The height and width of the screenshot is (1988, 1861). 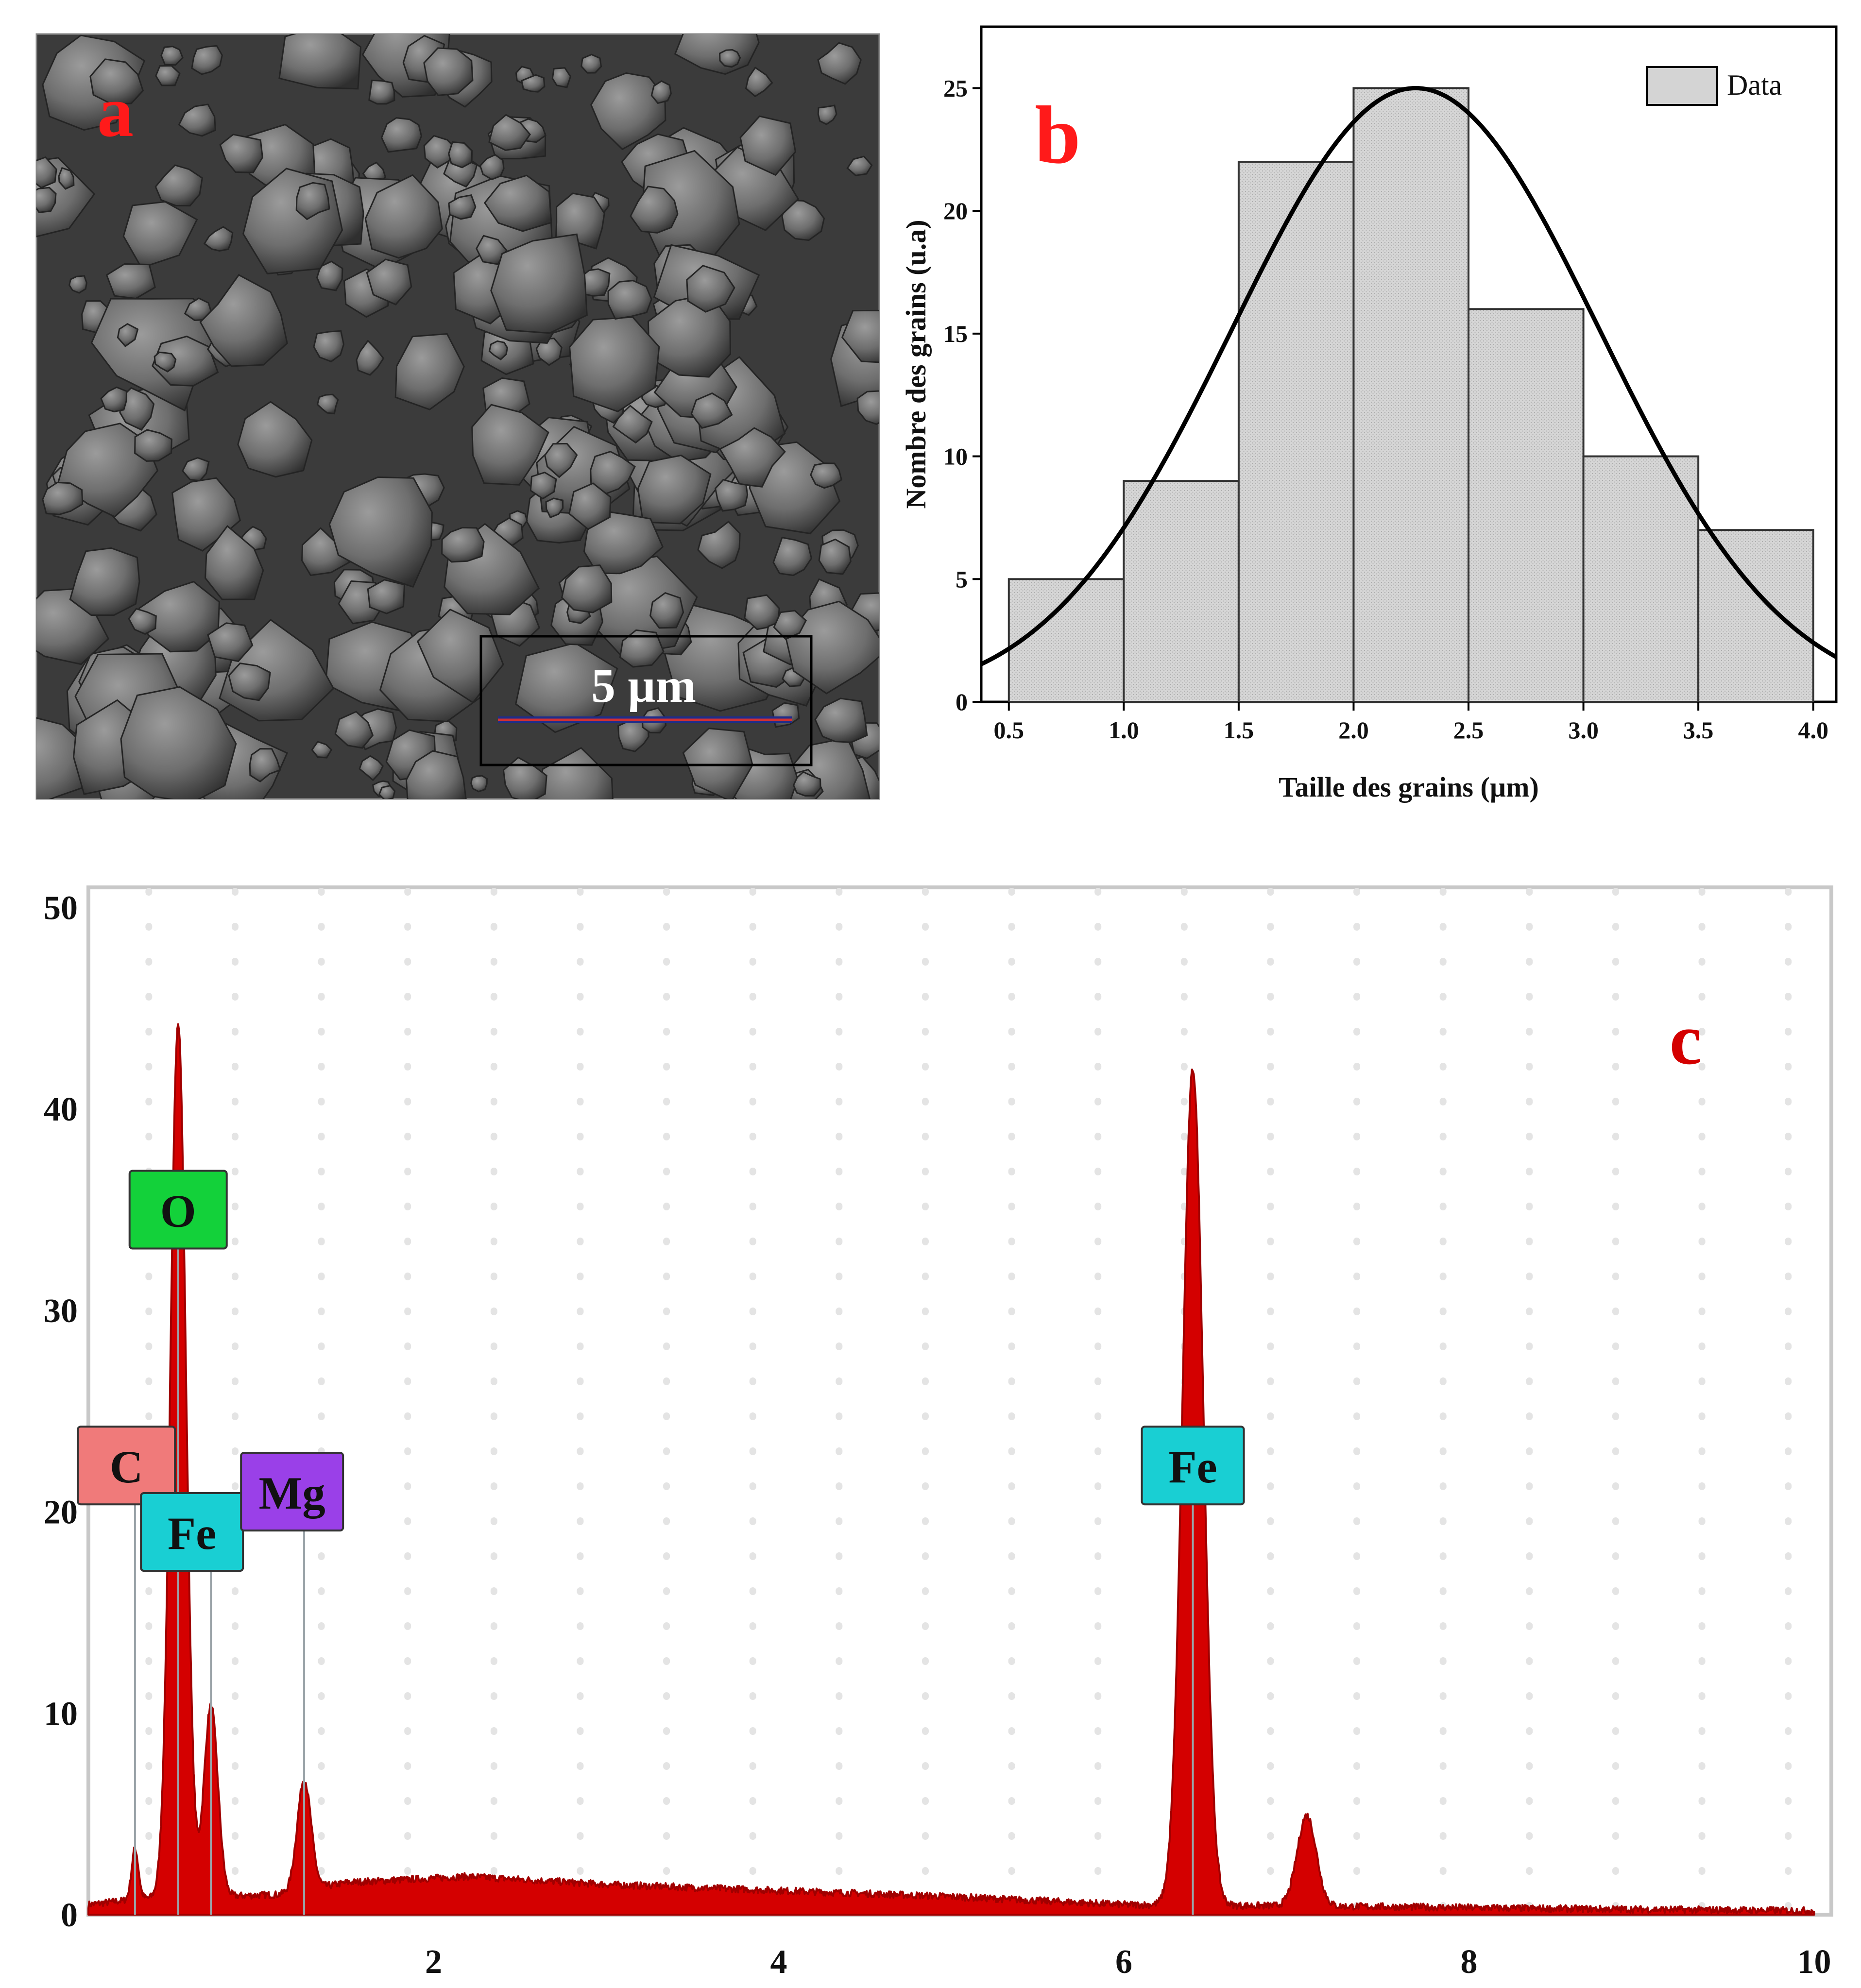 What do you see at coordinates (1813, 730) in the screenshot?
I see `histogram-x-tick-label: 4.0` at bounding box center [1813, 730].